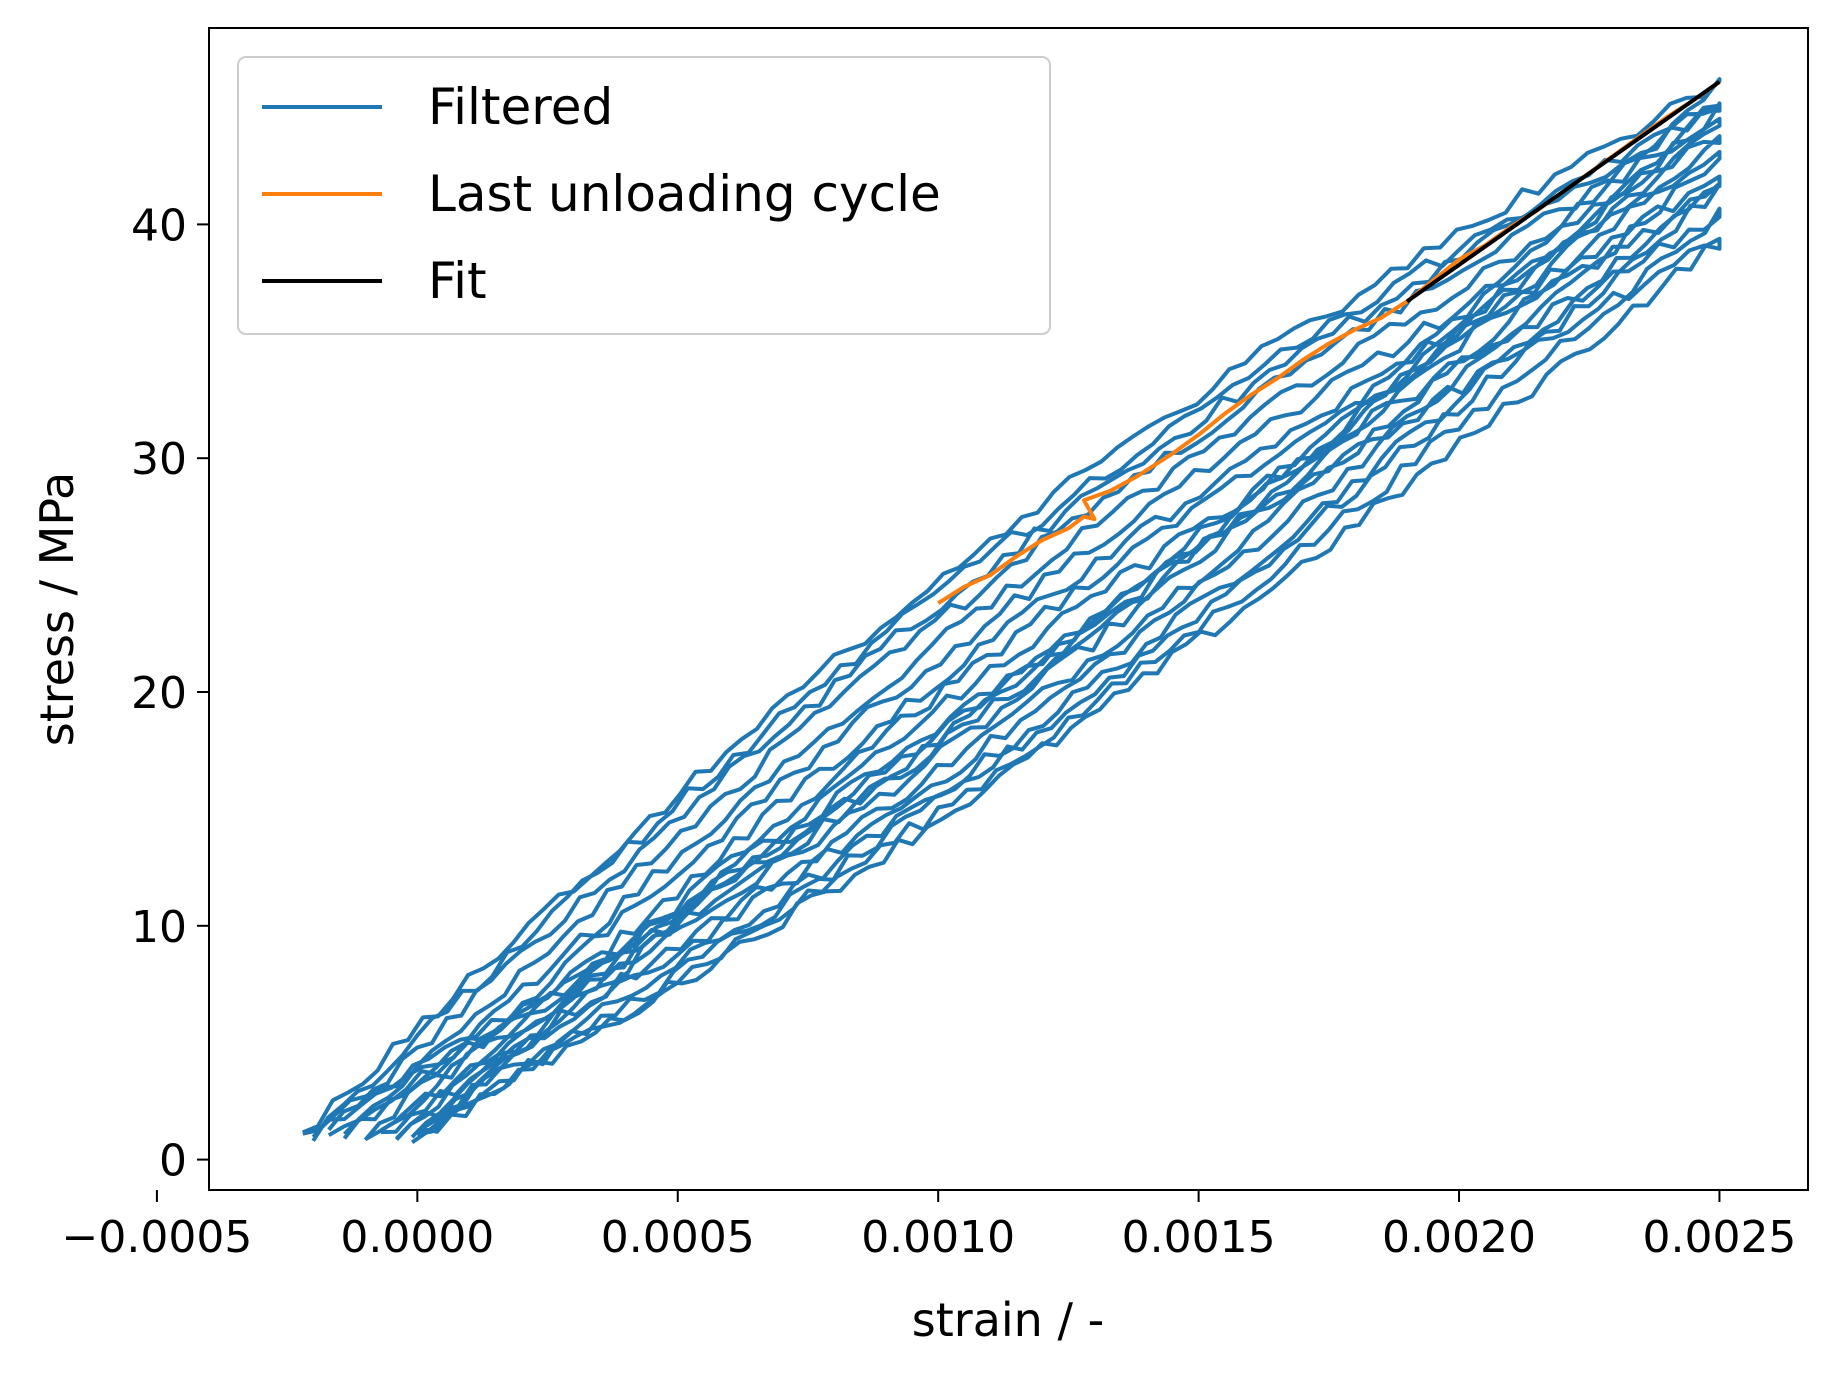  Describe the element at coordinates (57, 609) in the screenshot. I see `y-axis-label: stress / MPa` at that location.